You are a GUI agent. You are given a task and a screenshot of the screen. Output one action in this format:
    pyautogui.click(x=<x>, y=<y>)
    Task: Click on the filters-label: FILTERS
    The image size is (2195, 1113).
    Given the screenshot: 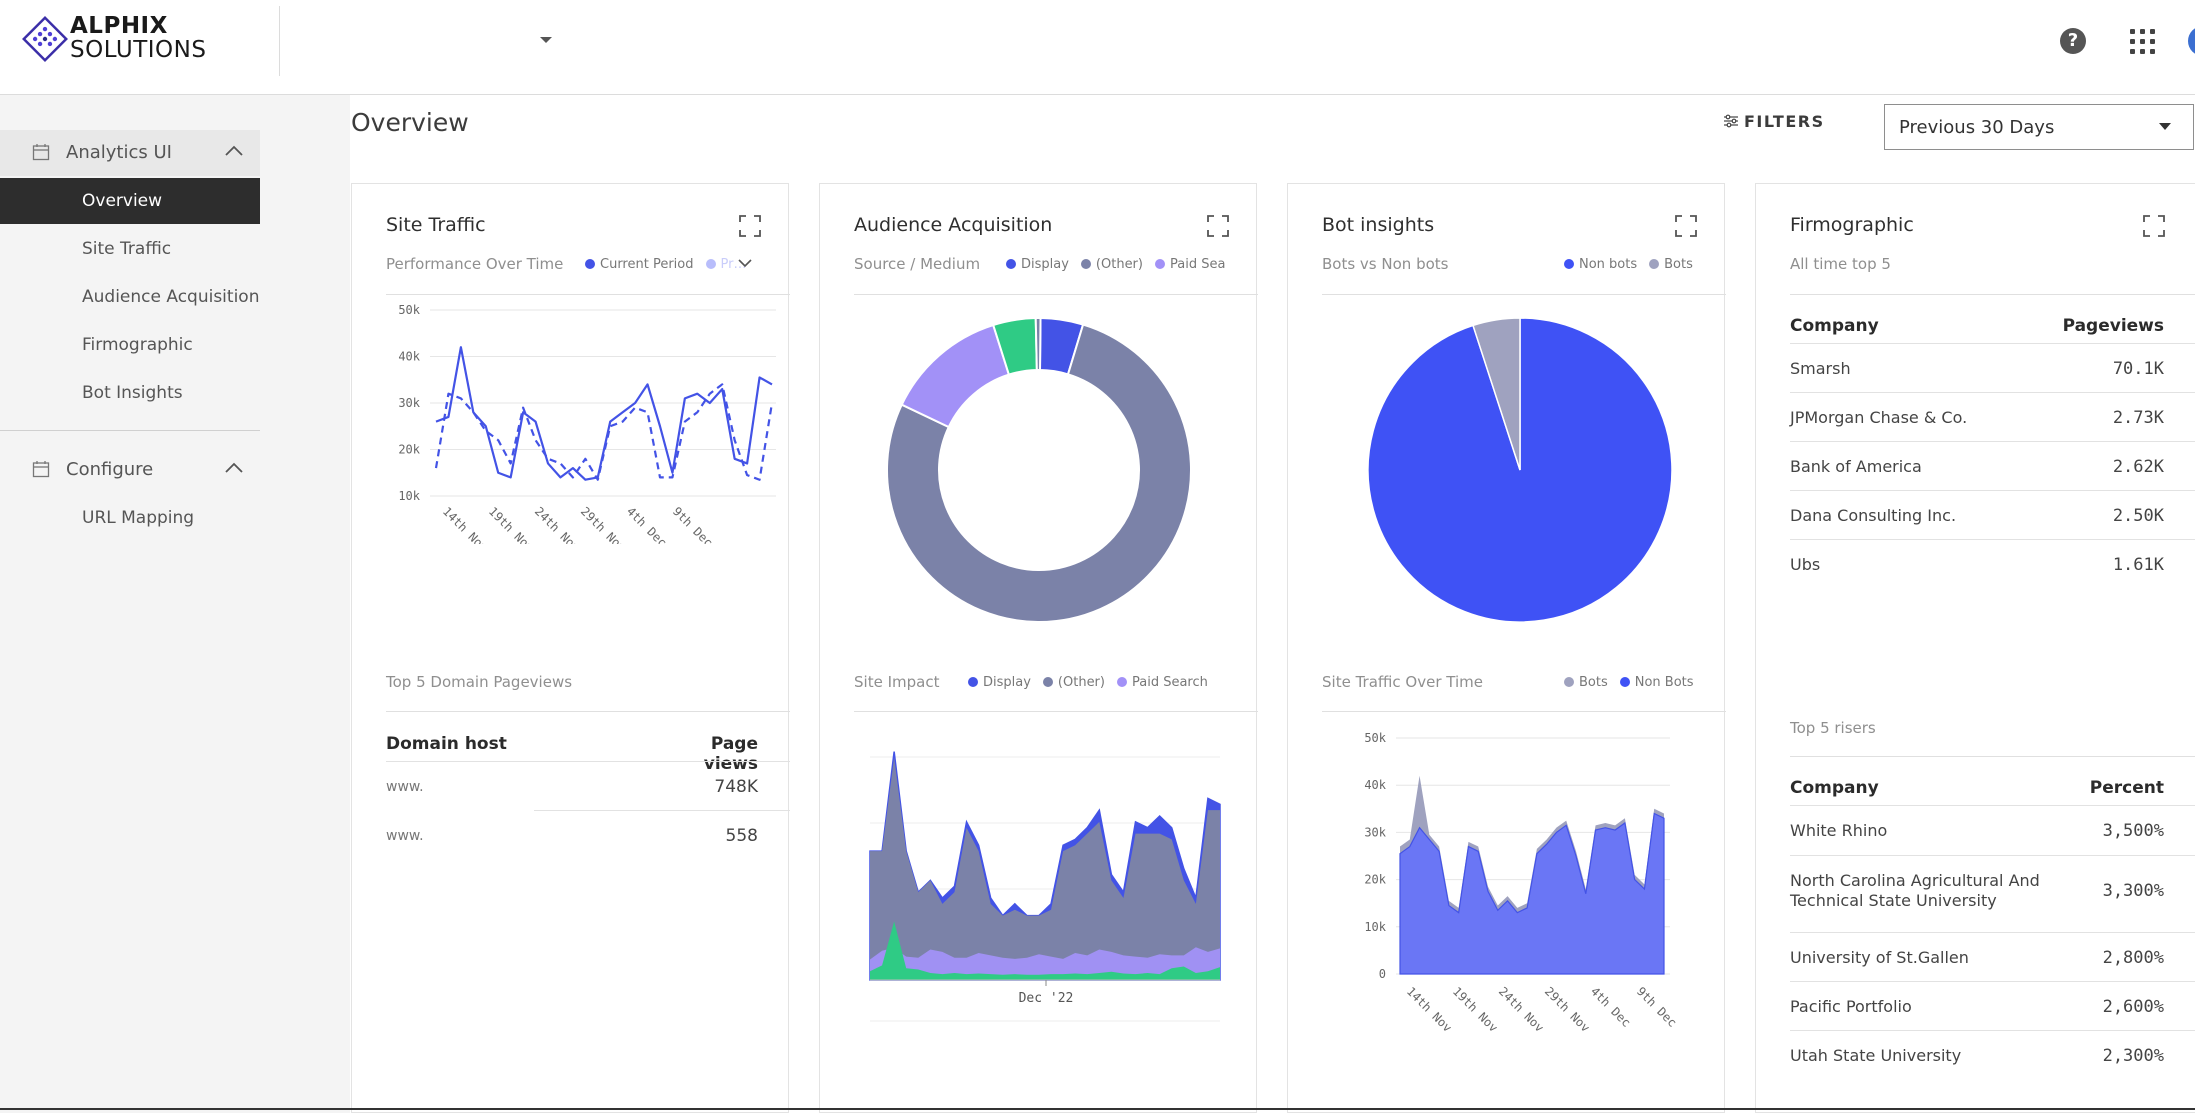 What is the action you would take?
    pyautogui.click(x=1784, y=121)
    